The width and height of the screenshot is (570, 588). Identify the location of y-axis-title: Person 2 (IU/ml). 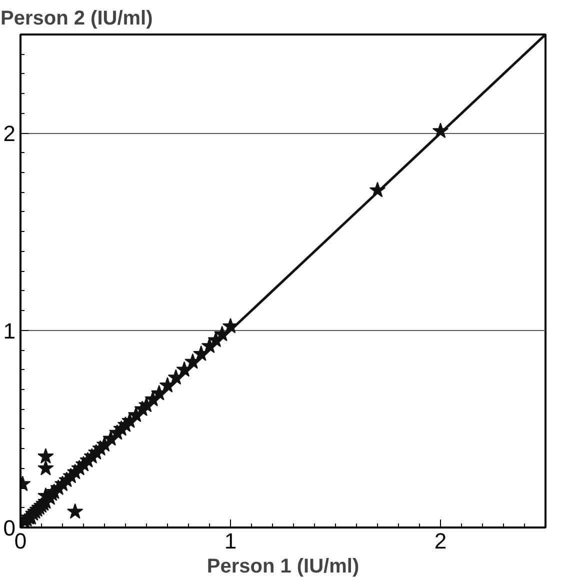
(76, 19).